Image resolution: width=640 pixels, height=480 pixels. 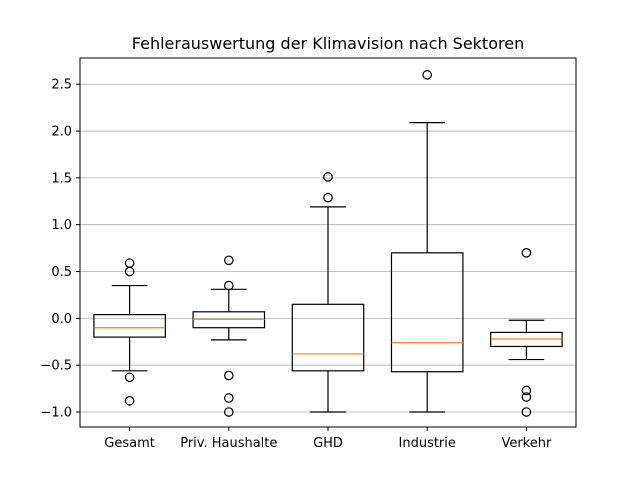 I want to click on y-tick-label: 1.0, so click(x=61, y=225).